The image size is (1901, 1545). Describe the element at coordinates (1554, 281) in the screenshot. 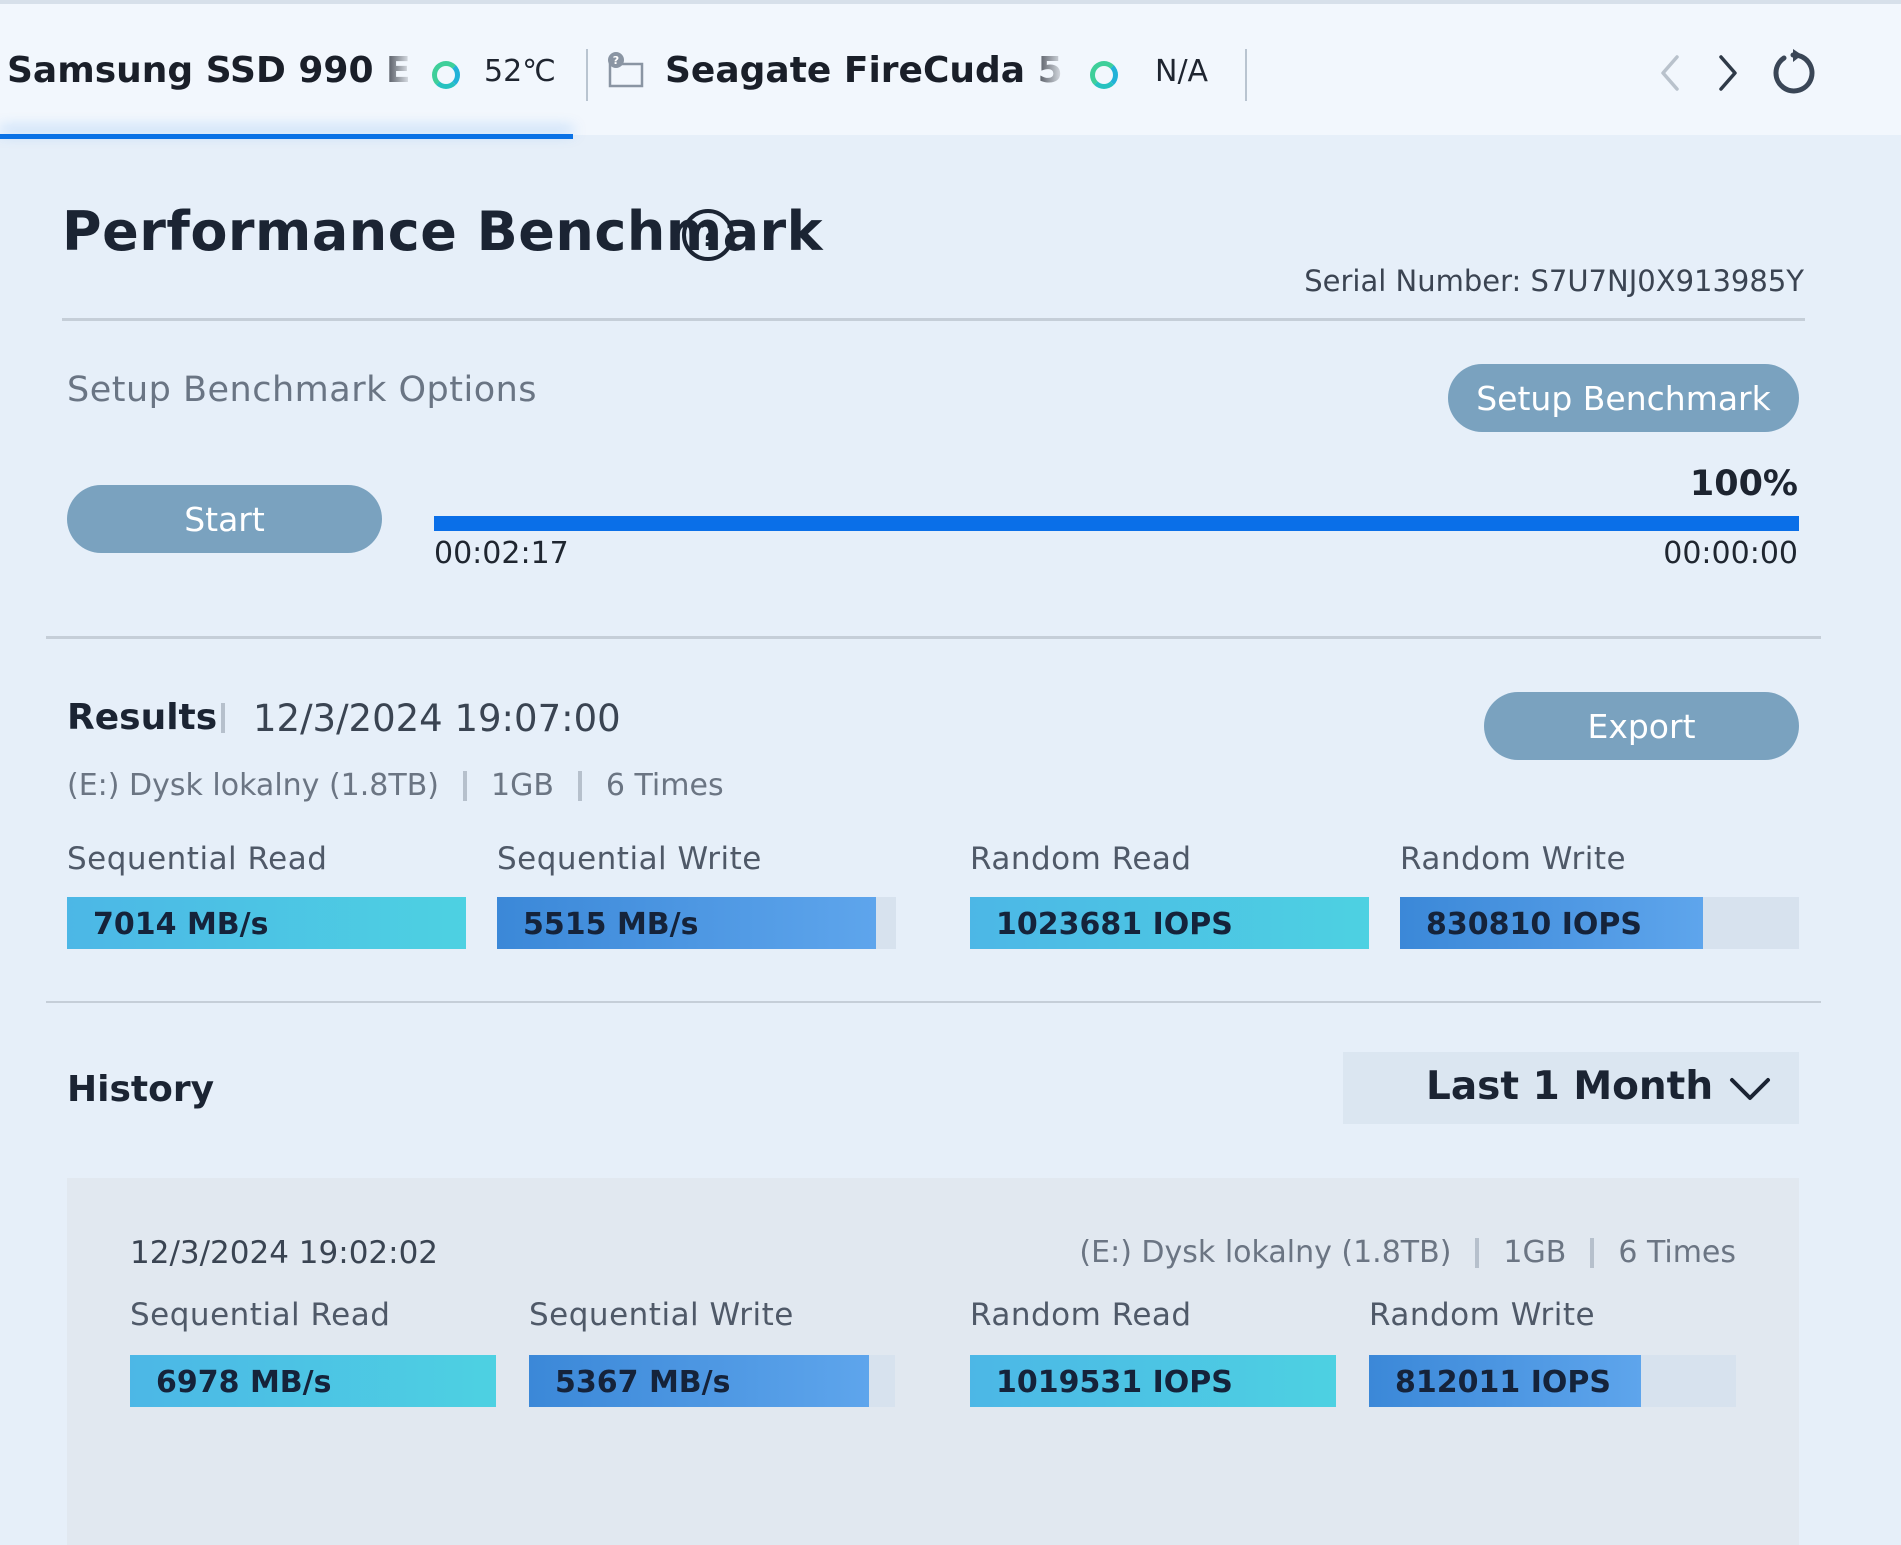

I see `serial-number: Serial Number: S7U7NJ0X913985Y` at that location.